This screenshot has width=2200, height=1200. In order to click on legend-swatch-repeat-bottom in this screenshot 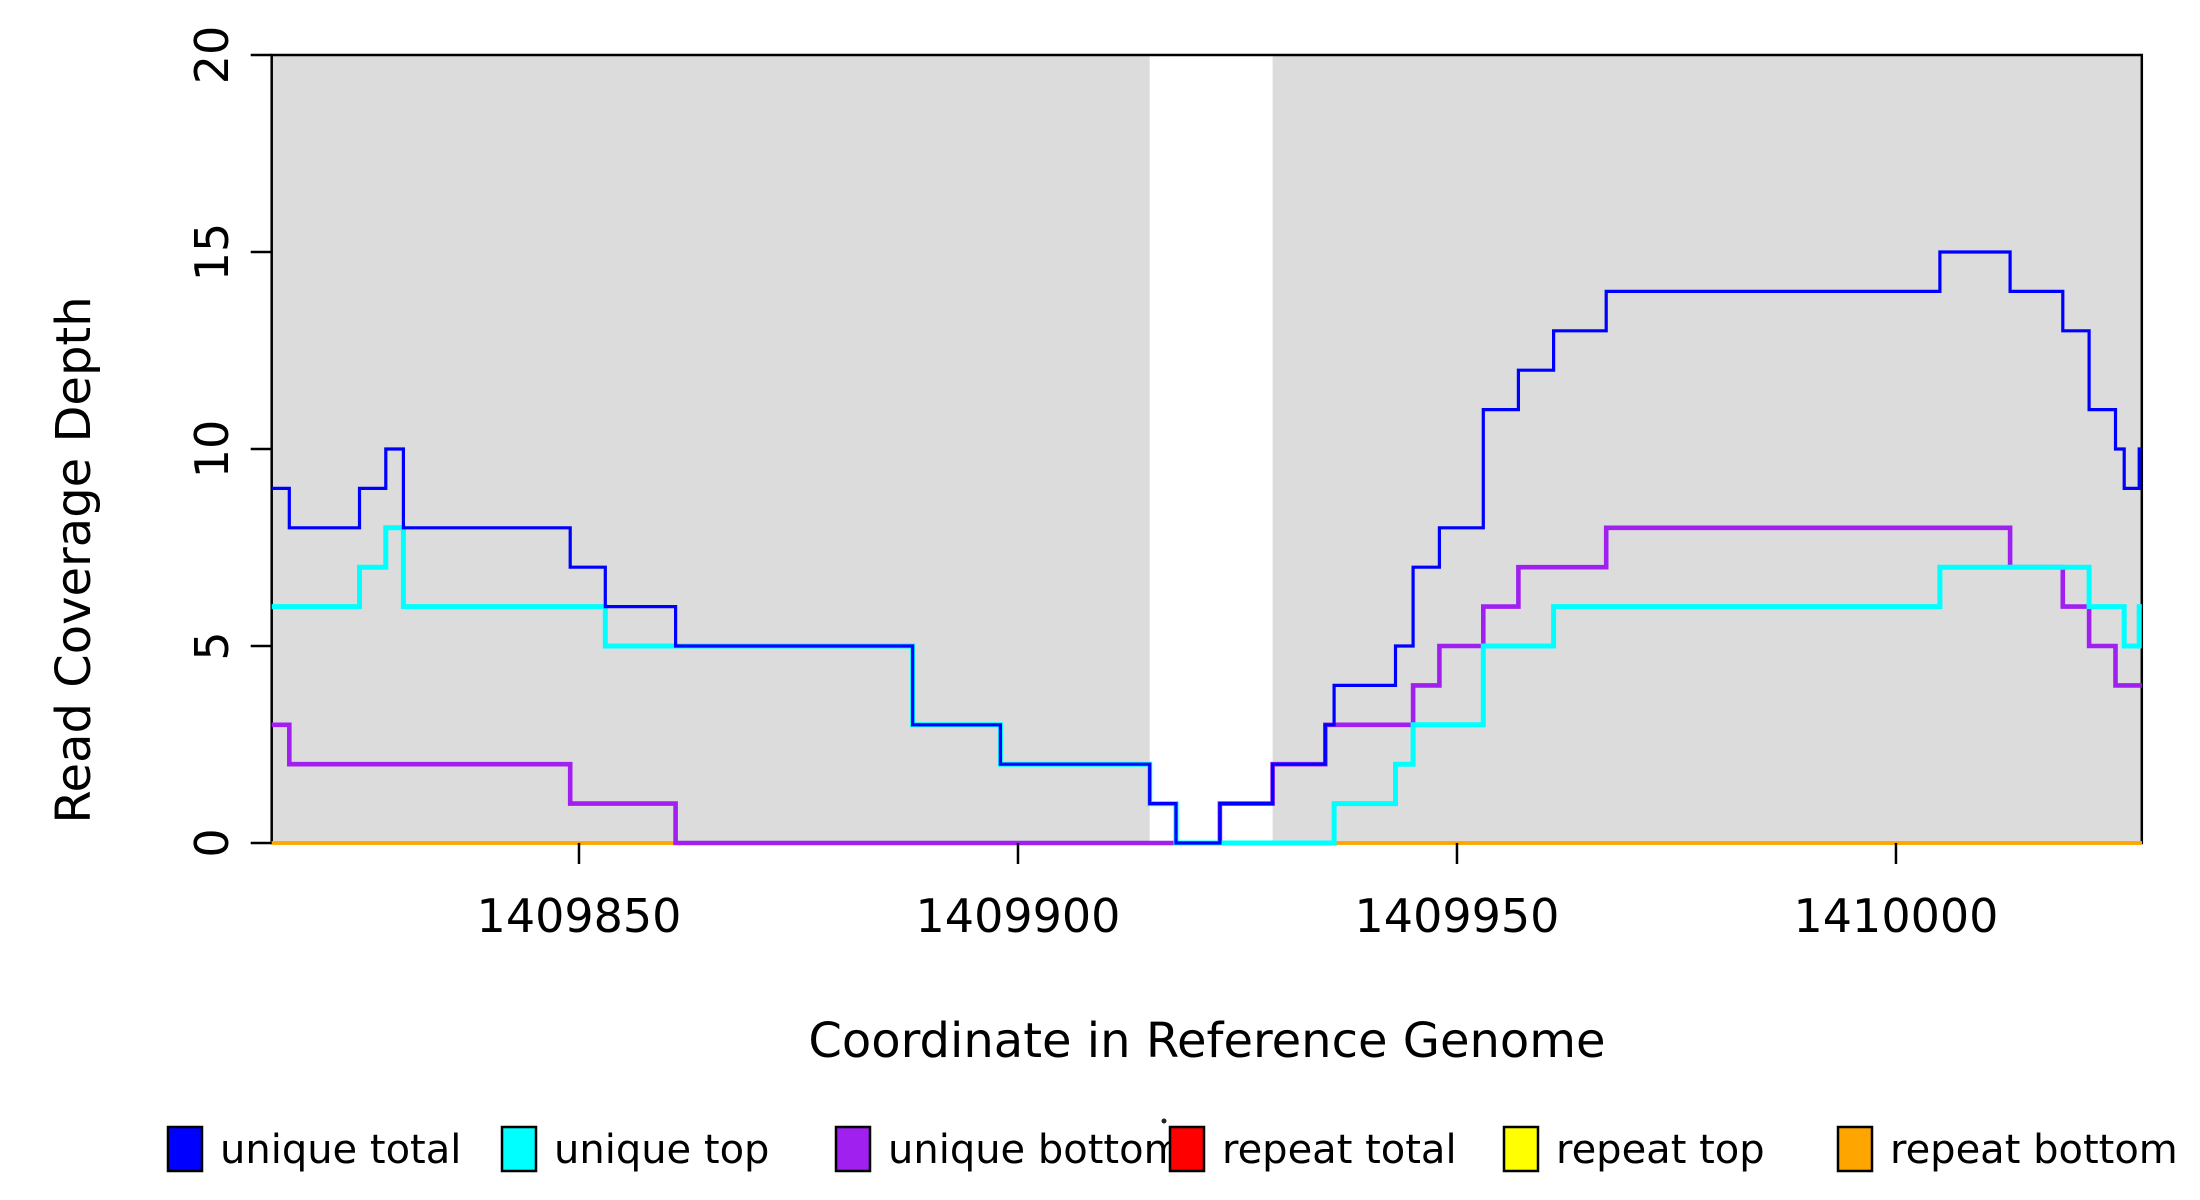, I will do `click(1855, 1149)`.